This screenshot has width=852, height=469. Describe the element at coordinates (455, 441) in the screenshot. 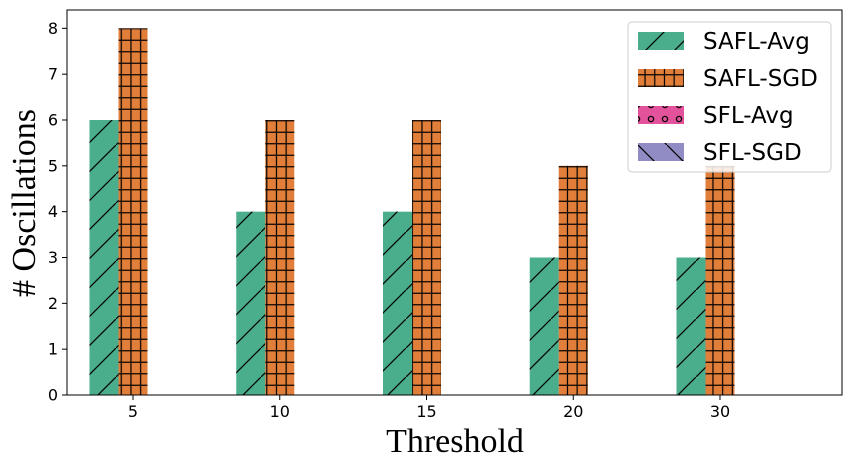

I see `x-axis-title: Threshold` at that location.